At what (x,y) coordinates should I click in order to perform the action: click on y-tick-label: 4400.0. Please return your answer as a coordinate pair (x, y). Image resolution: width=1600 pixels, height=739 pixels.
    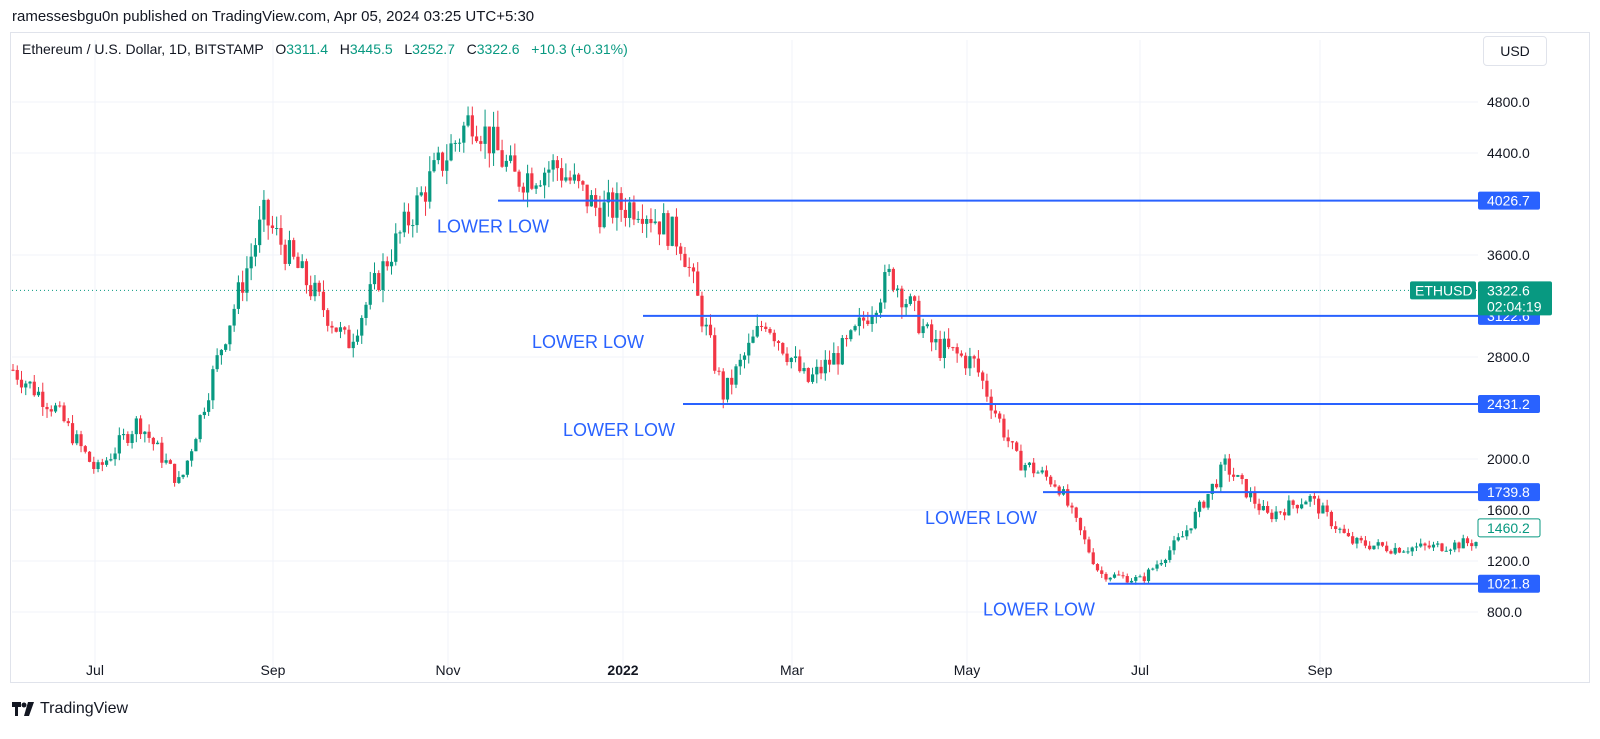
    Looking at the image, I should click on (1508, 153).